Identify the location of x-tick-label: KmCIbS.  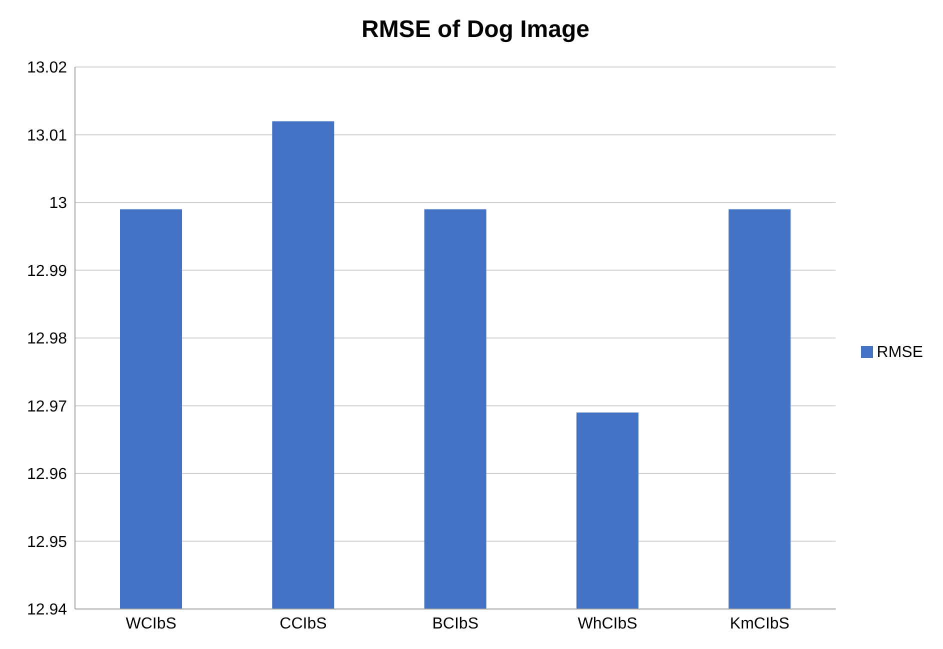
(760, 623).